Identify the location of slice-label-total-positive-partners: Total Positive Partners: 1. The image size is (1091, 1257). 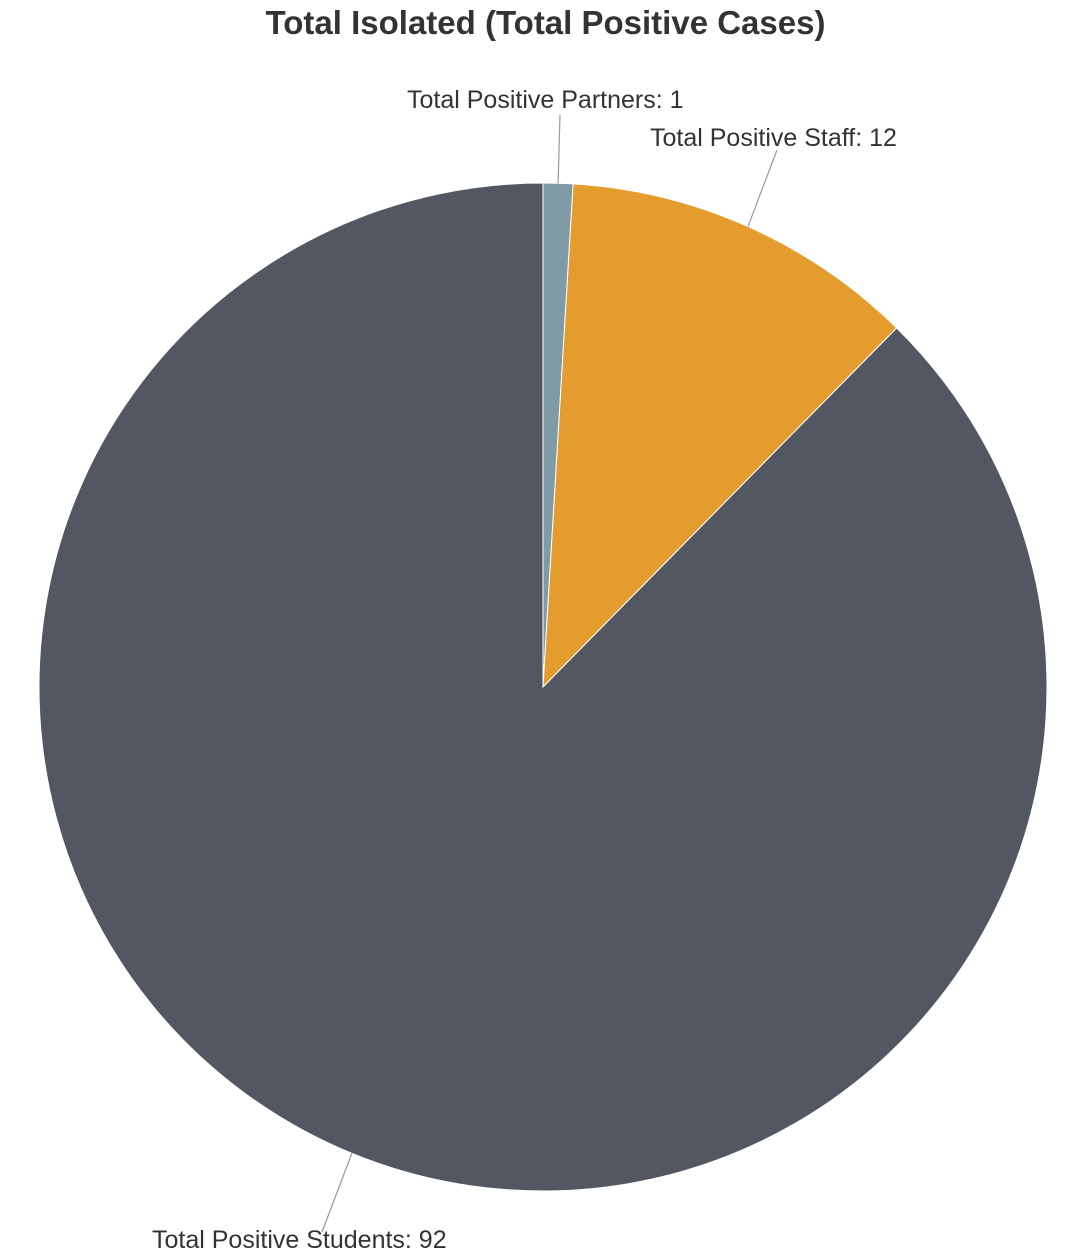
(545, 100).